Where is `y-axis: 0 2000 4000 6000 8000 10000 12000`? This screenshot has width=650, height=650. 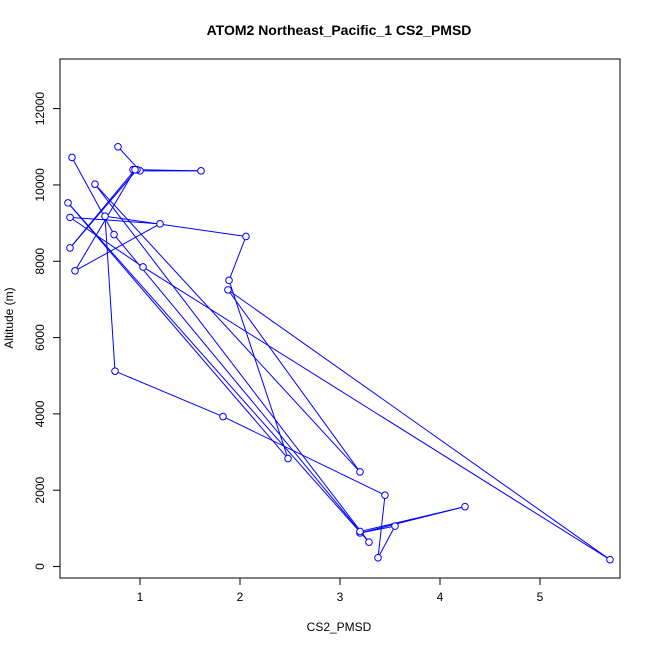
y-axis: 0 2000 4000 6000 8000 10000 12000 is located at coordinates (47, 331).